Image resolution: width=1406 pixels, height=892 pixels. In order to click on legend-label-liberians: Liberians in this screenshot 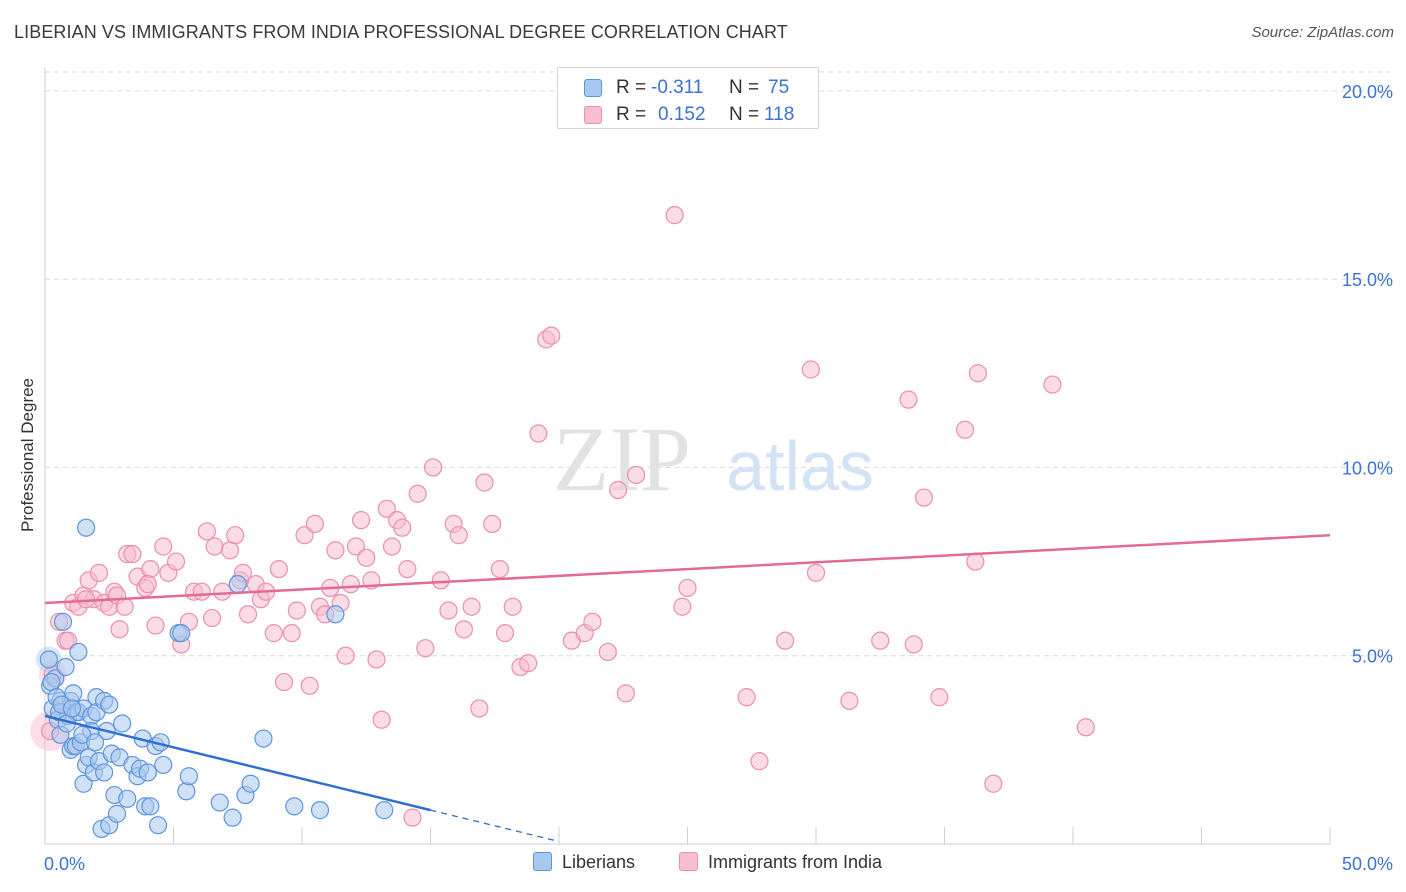, I will do `click(599, 862)`.